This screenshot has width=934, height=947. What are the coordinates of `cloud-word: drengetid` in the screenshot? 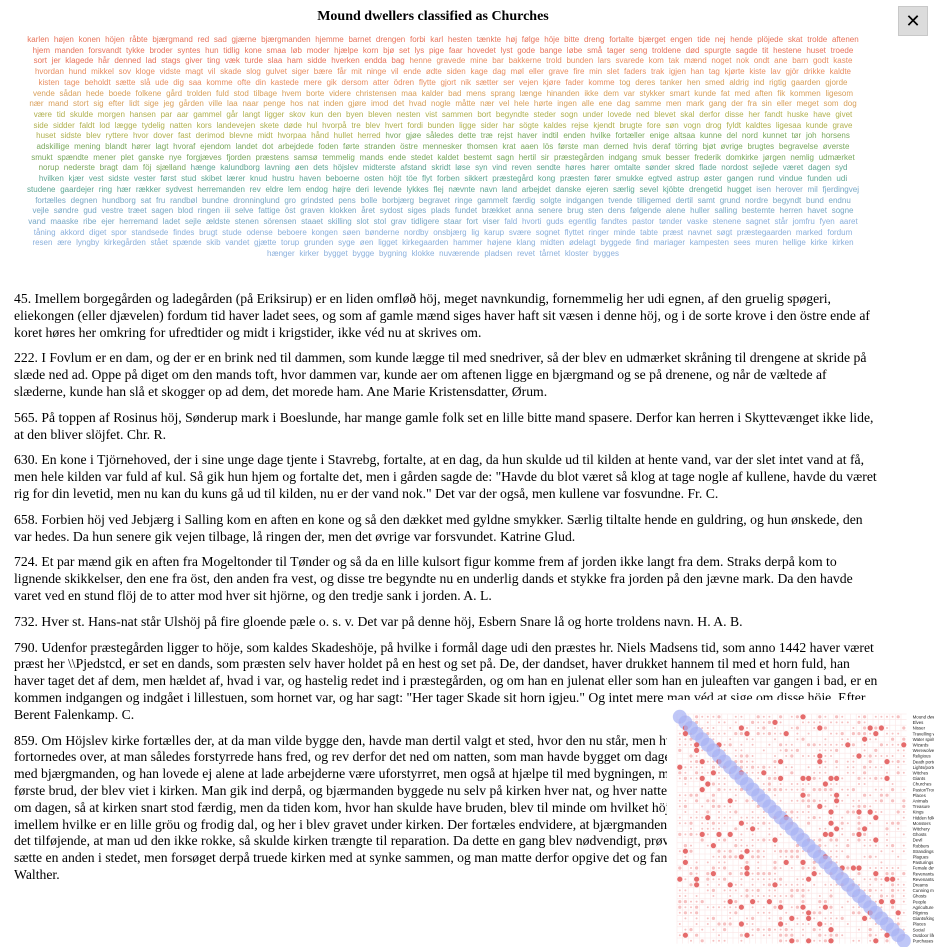 It's located at (705, 189).